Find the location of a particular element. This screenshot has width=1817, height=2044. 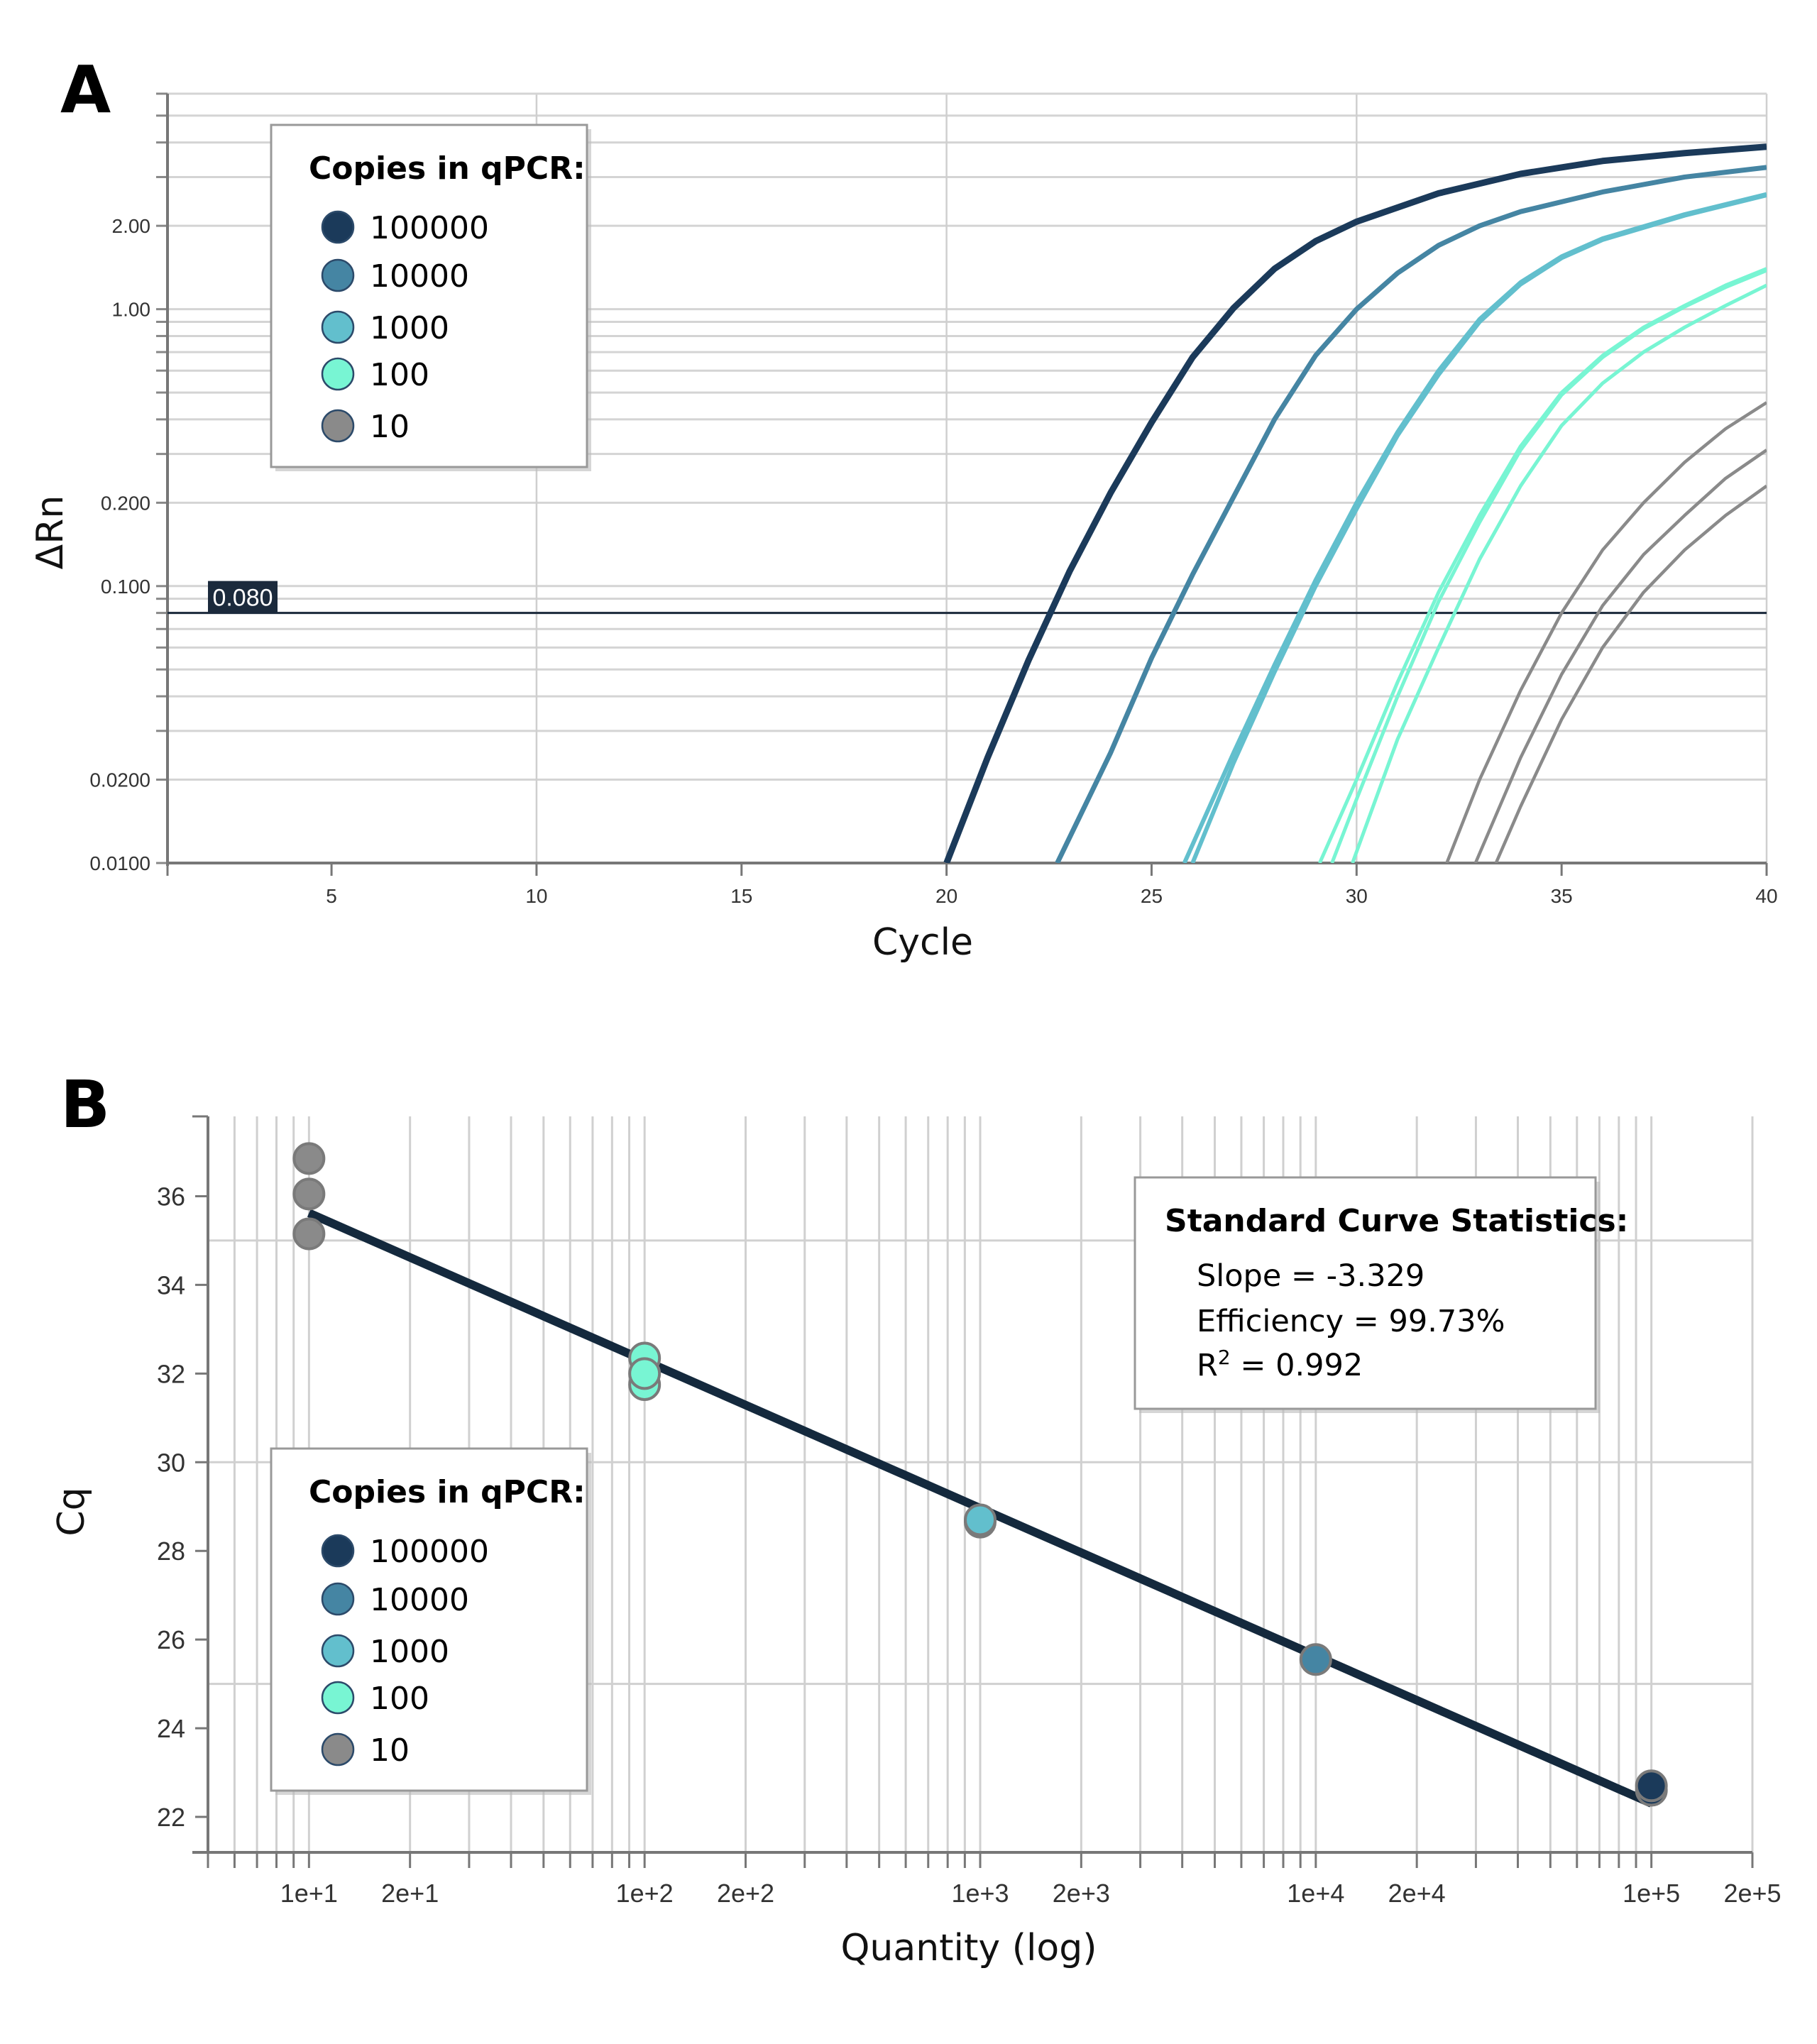

stats-slope: Slope = -3.329 is located at coordinates (1310, 1276).